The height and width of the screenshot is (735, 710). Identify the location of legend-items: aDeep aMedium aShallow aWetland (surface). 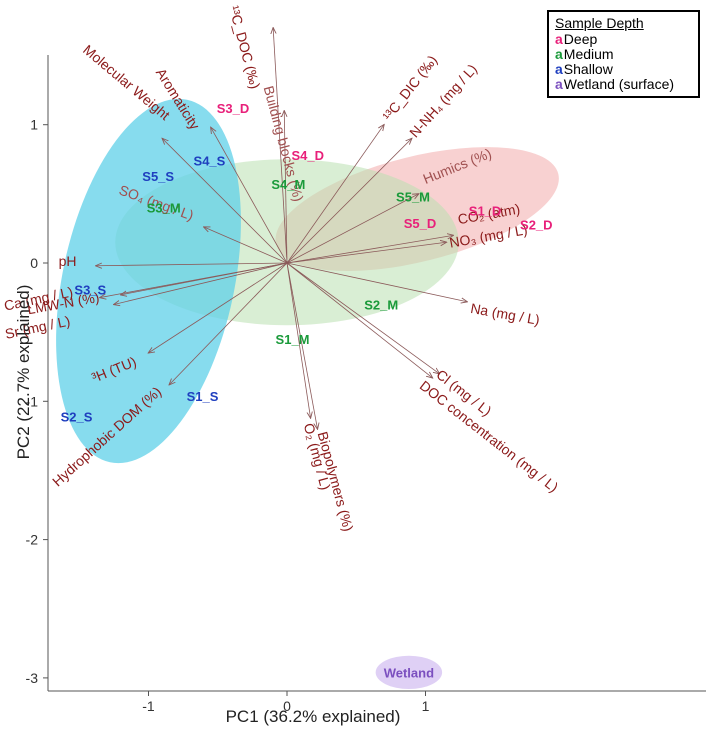
(623, 62).